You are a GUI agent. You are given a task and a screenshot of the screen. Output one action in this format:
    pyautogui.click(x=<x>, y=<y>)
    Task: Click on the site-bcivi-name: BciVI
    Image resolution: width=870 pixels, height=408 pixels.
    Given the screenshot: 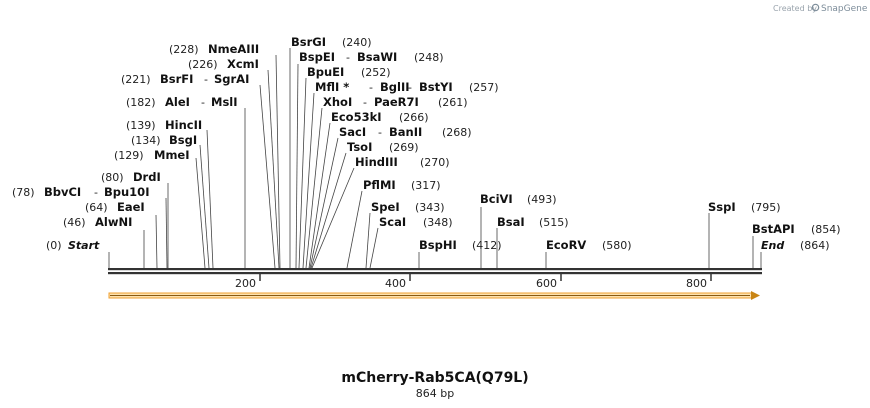 What is the action you would take?
    pyautogui.click(x=496, y=199)
    